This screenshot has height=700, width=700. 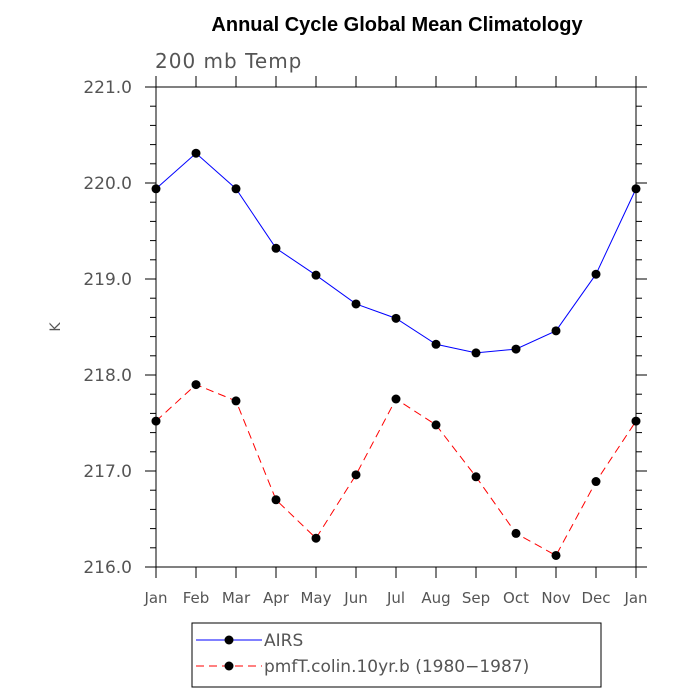 What do you see at coordinates (107, 184) in the screenshot?
I see `y-tick-label: 220.0` at bounding box center [107, 184].